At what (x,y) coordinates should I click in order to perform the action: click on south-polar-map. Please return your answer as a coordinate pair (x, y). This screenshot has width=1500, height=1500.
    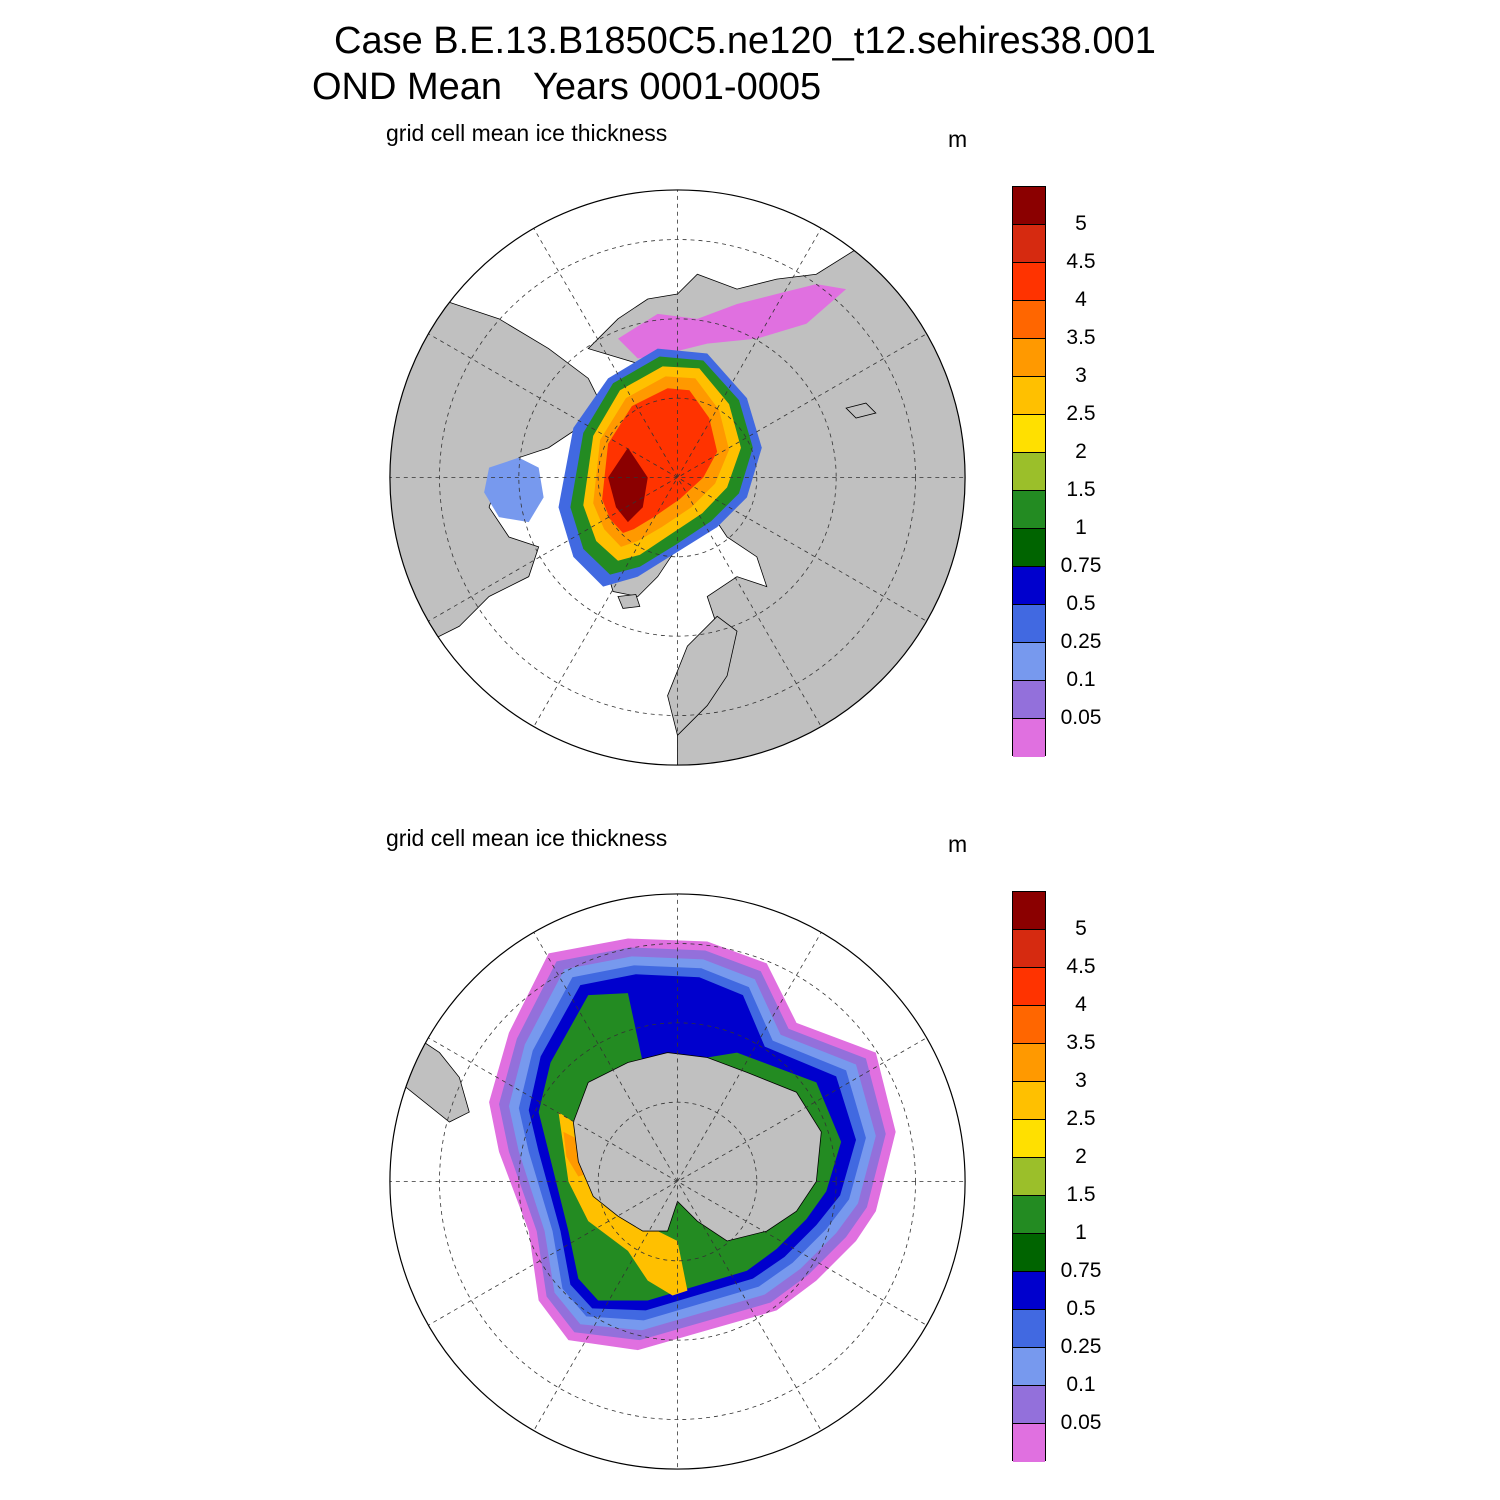
    Looking at the image, I should click on (677, 1181).